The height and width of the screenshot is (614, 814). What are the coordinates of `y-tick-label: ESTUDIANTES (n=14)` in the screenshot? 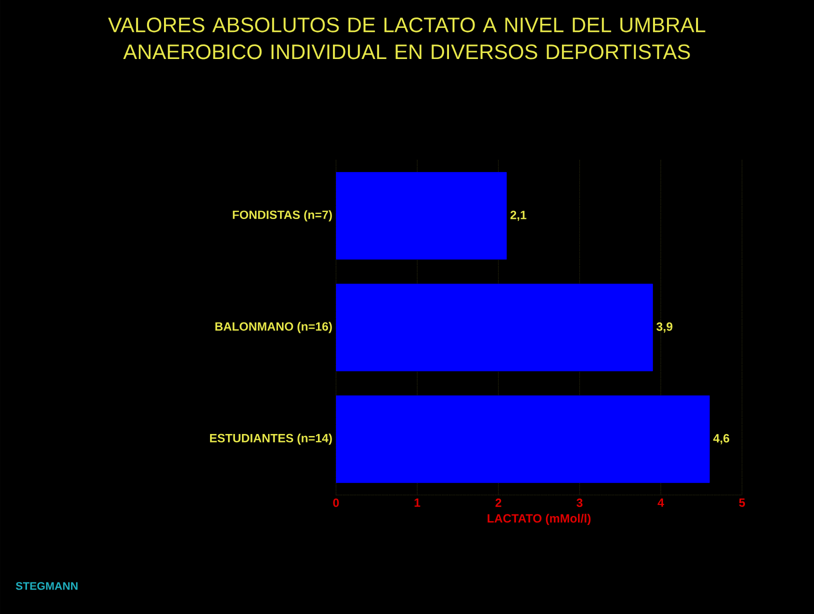 It's located at (271, 439).